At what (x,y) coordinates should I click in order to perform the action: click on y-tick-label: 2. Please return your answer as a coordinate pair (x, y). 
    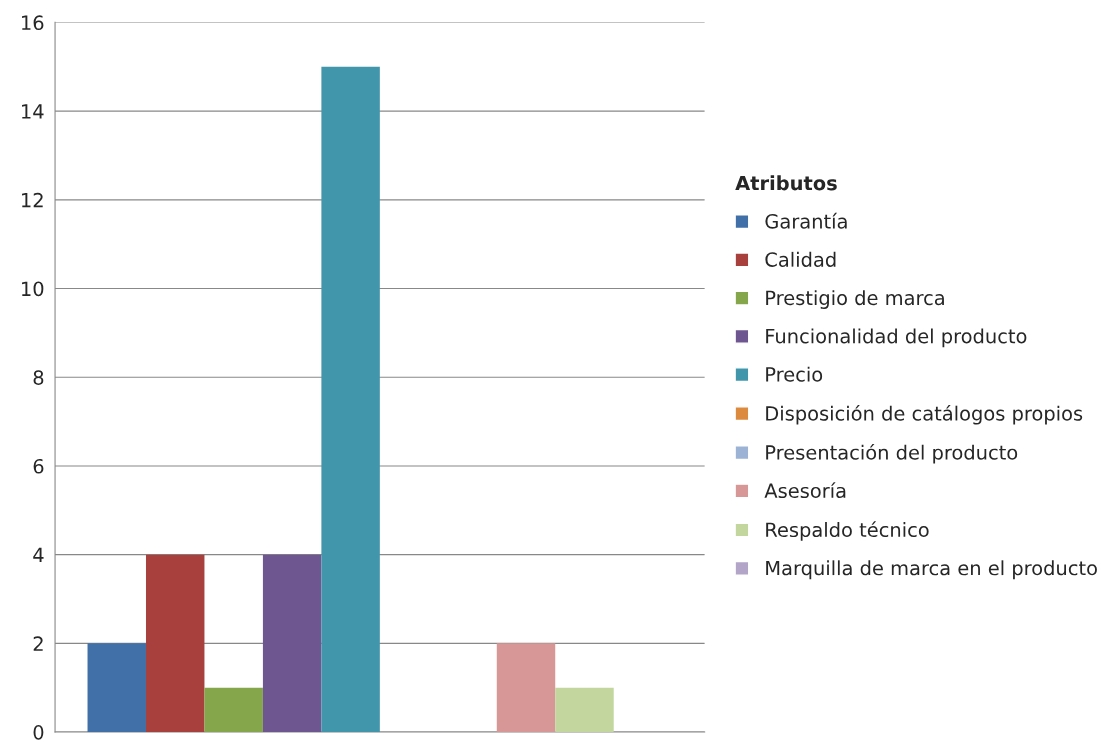
    Looking at the image, I should click on (38, 643).